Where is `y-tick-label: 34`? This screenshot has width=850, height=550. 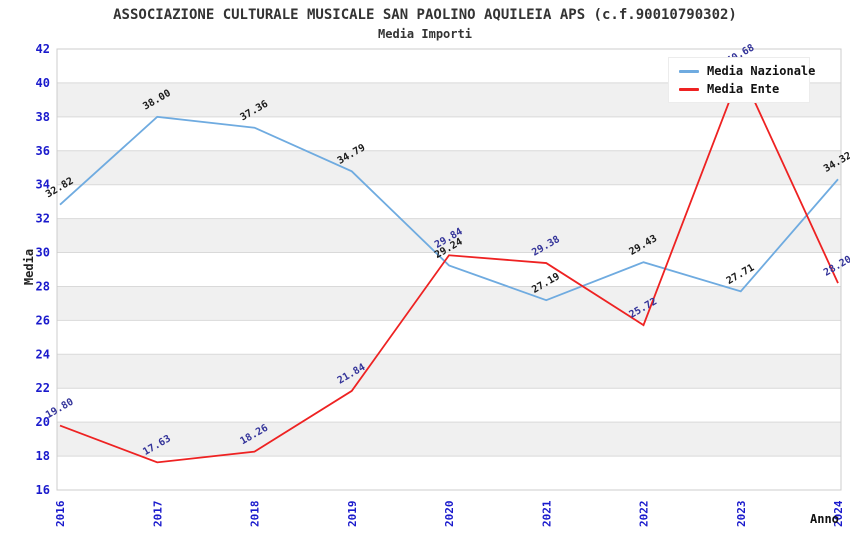
y-tick-label: 34 is located at coordinates (43, 185).